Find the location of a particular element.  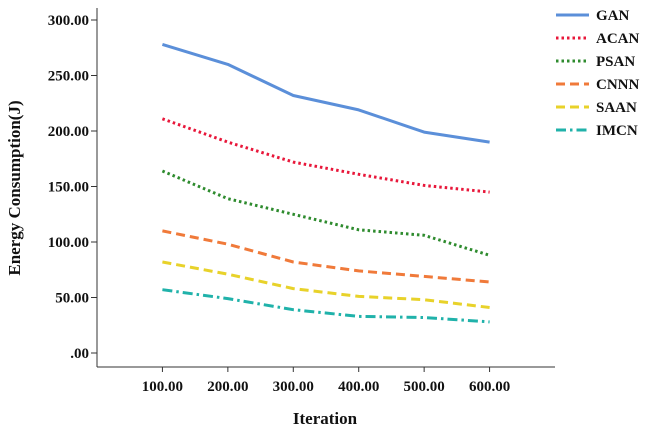

series-line-psan is located at coordinates (326, 213).